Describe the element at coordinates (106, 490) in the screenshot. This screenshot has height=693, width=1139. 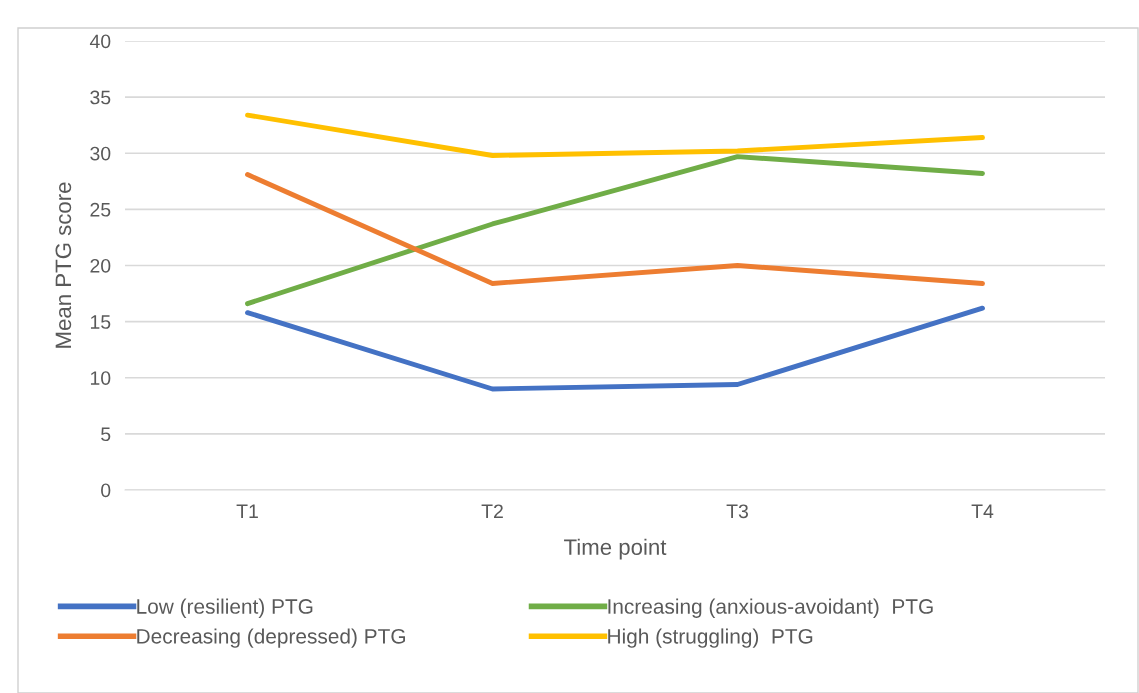
I see `y-tick-label: 0` at that location.